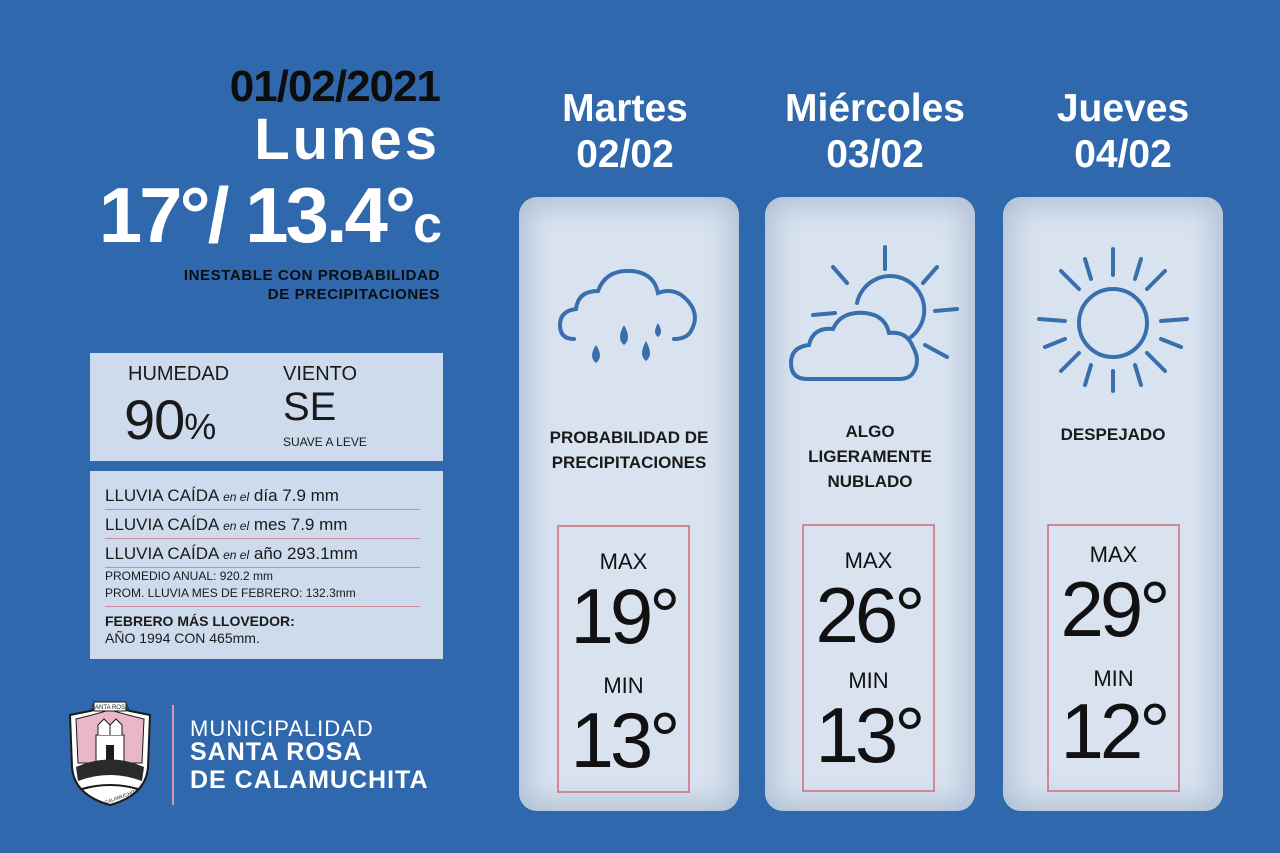 This screenshot has height=853, width=1280. I want to click on february-average: PROM. LLUVIA MES DE FEBRERO: 132.3mm, so click(230, 593).